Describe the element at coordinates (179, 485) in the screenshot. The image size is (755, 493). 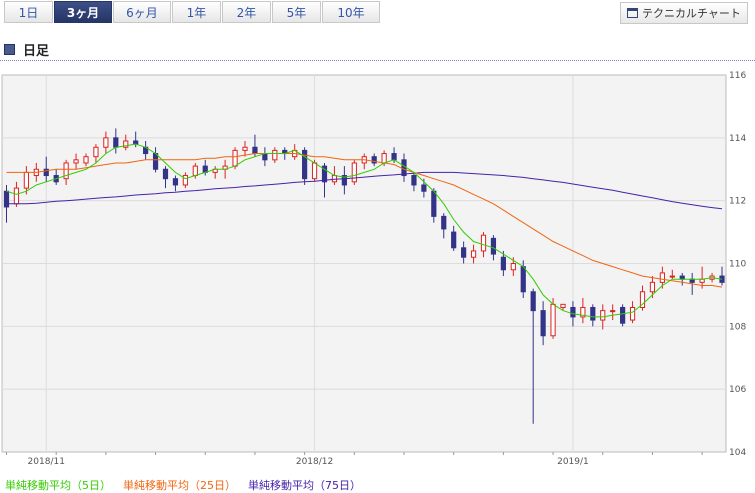
I see `legend-sma25: 単純移動平均（25日）` at that location.